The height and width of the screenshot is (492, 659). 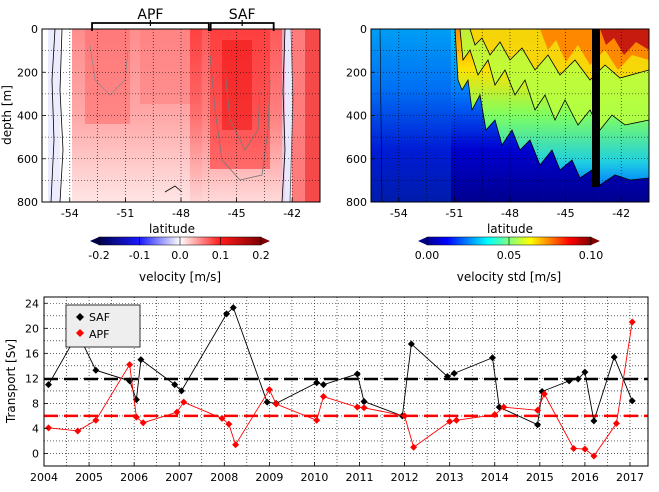 I want to click on x-tick-label: 2004, so click(x=44, y=477).